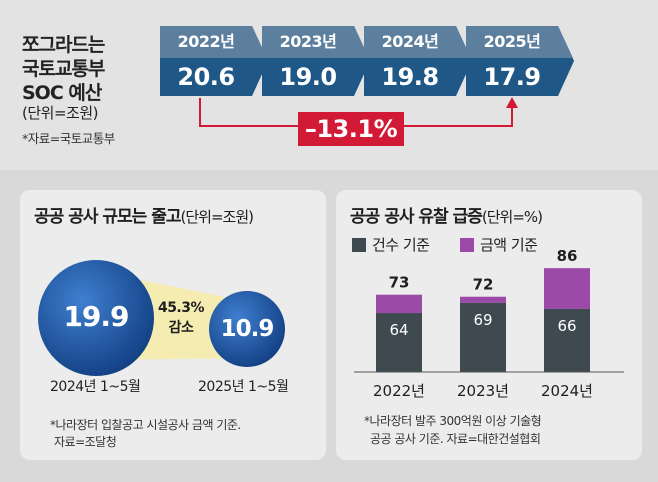 The image size is (658, 482). What do you see at coordinates (359, 244) in the screenshot?
I see `legend-swatch-count` at bounding box center [359, 244].